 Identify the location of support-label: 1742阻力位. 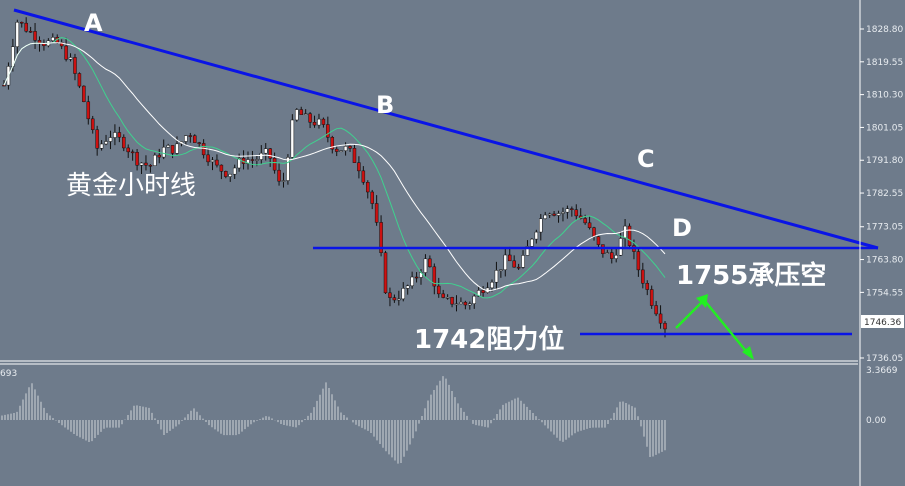
(489, 339).